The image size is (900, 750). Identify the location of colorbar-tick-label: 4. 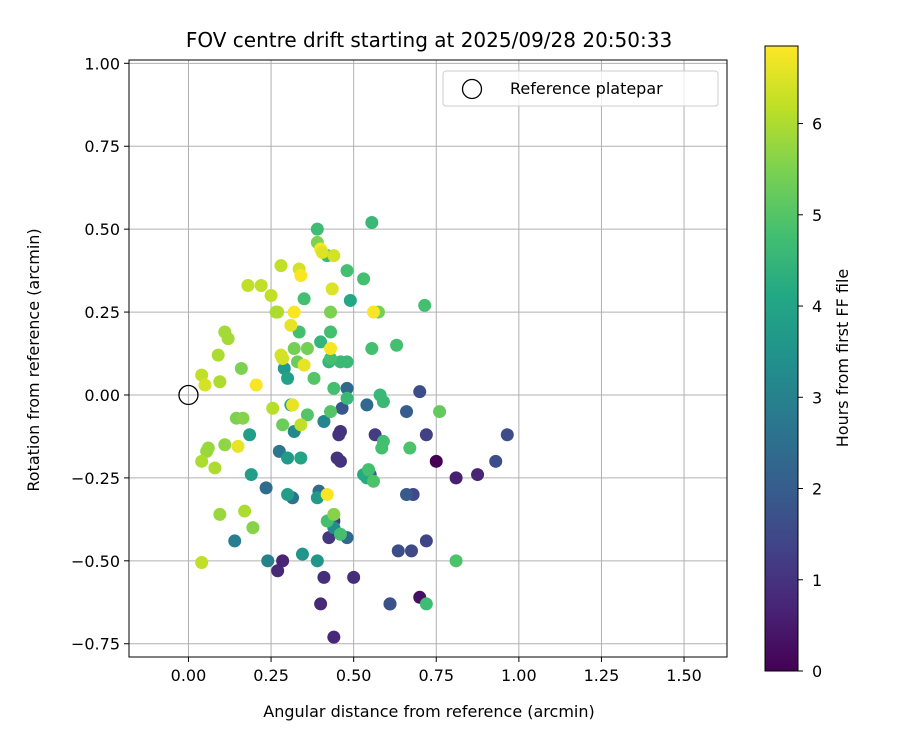
(817, 306).